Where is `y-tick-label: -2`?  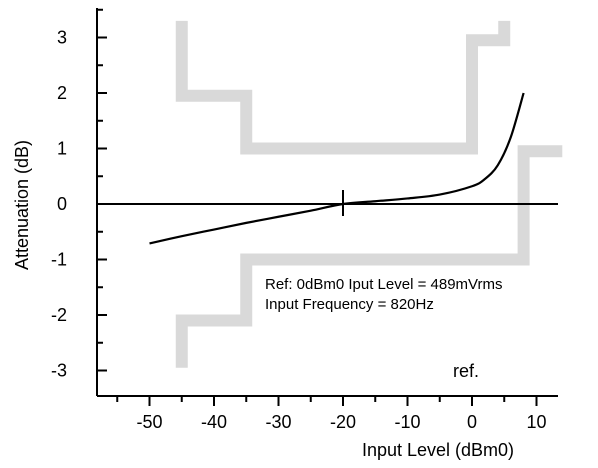
y-tick-label: -2 is located at coordinates (59, 315).